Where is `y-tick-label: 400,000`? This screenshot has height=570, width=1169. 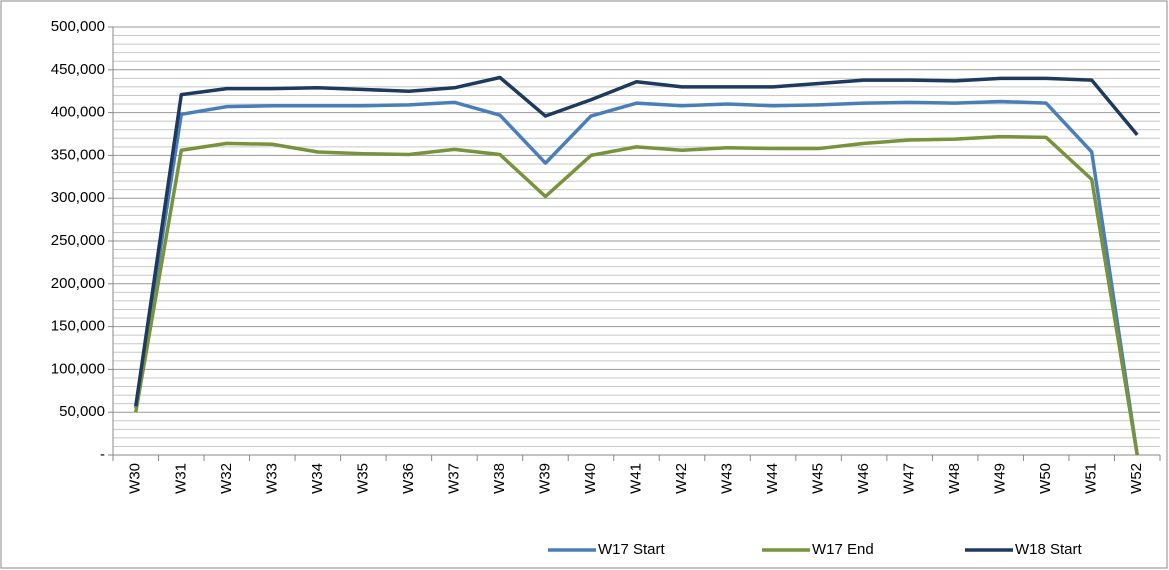
y-tick-label: 400,000 is located at coordinates (78, 112).